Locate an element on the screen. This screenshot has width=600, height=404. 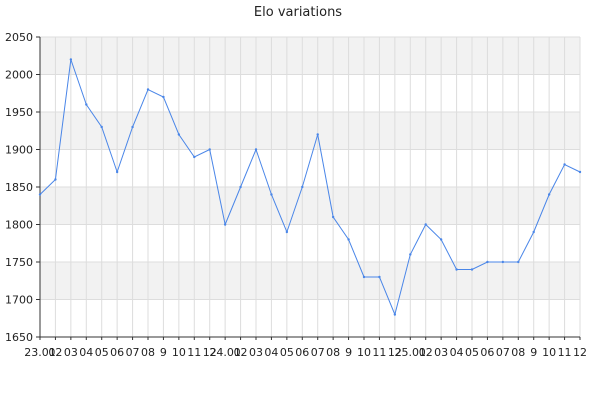
y-tick-label: 2000 is located at coordinates (19, 75).